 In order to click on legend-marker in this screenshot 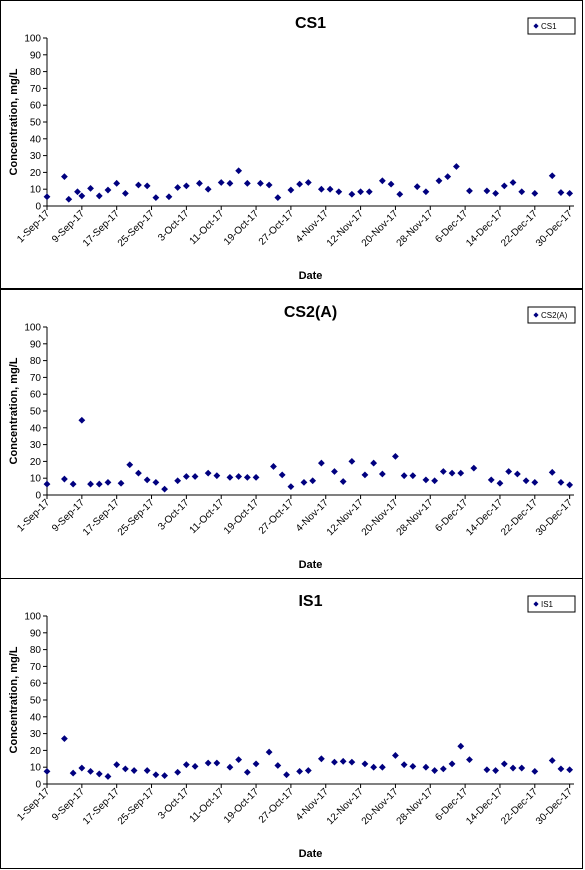, I will do `click(536, 26)`.